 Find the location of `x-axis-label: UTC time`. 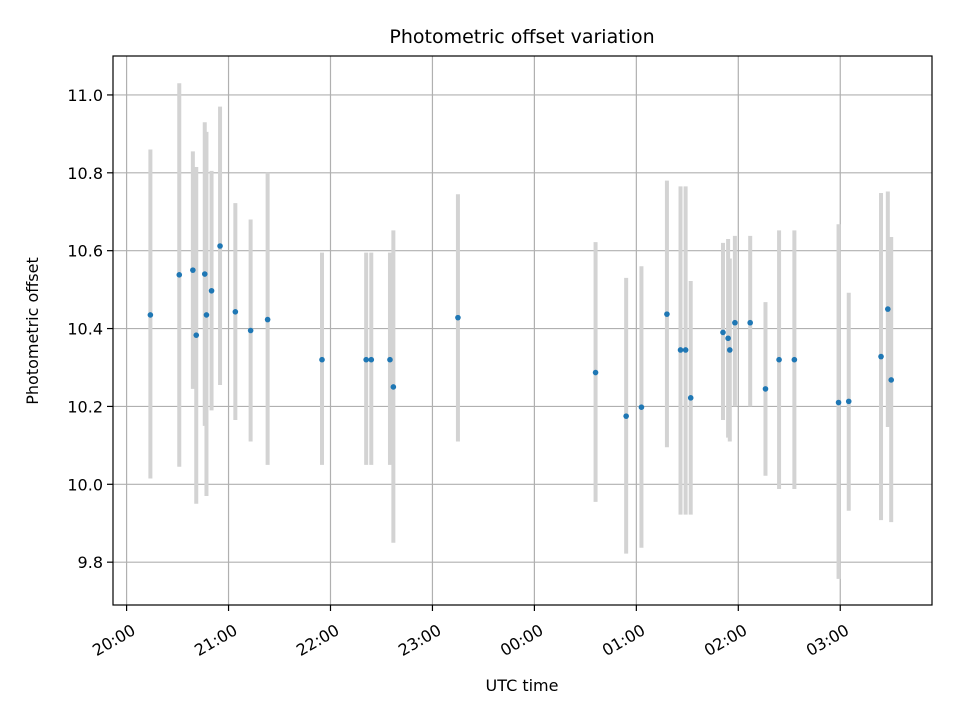

x-axis-label: UTC time is located at coordinates (522, 685).